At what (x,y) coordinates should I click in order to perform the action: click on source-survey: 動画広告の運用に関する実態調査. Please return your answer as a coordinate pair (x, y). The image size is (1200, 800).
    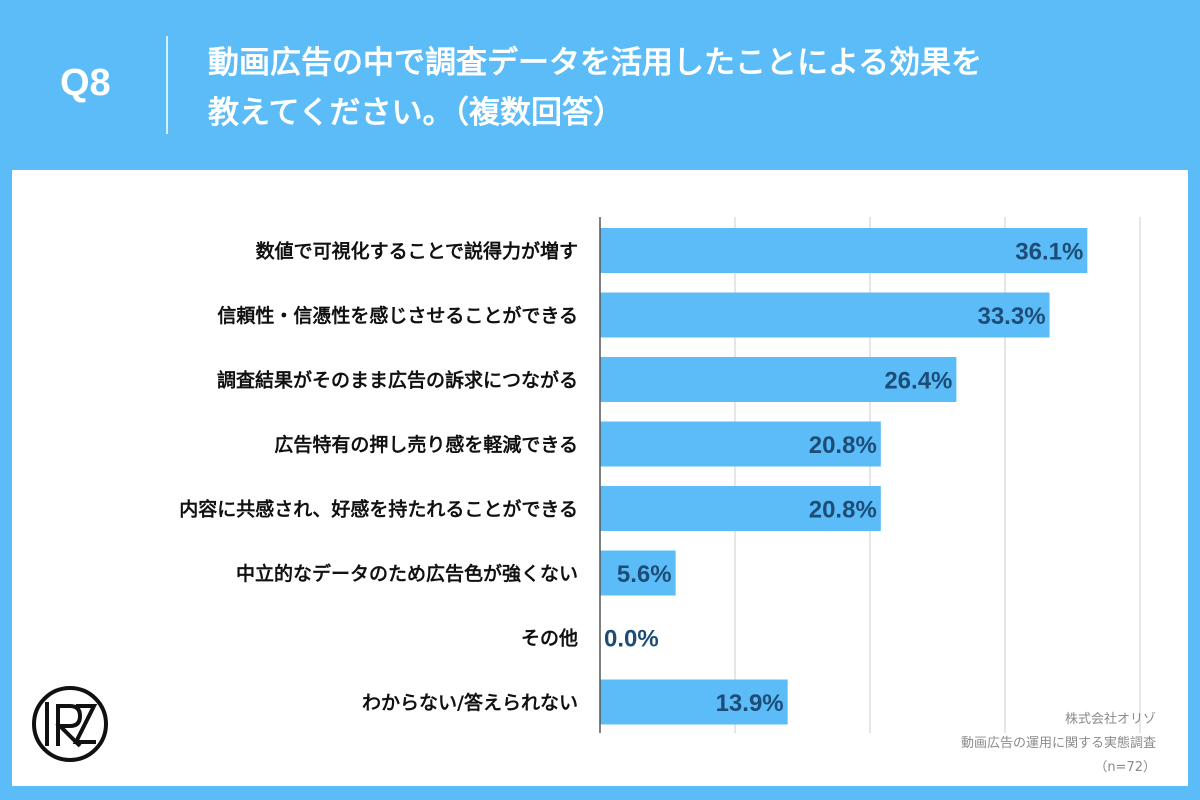
    Looking at the image, I should click on (1058, 743).